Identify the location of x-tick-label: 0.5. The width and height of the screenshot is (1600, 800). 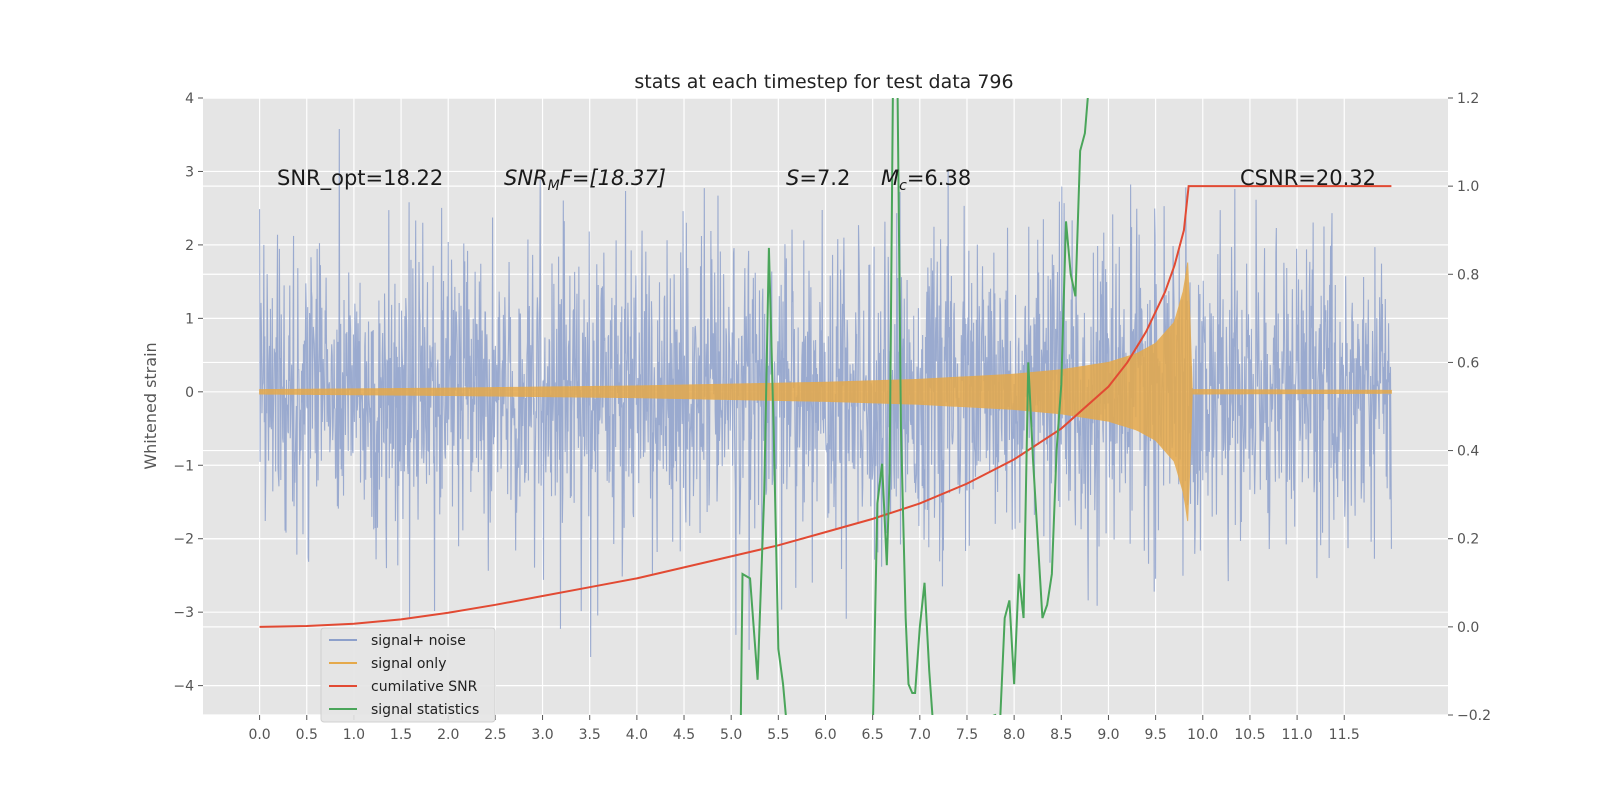
(307, 735).